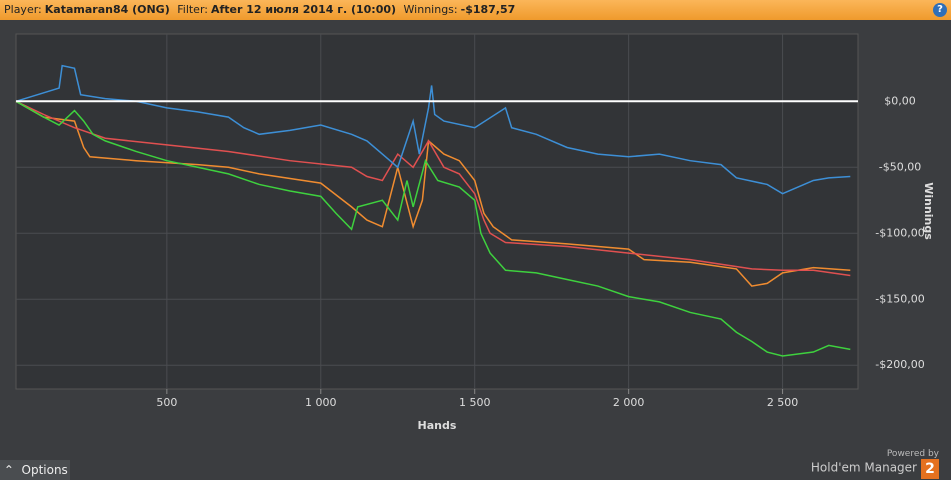 This screenshot has width=951, height=480. I want to click on y-axis-title: Winnings, so click(928, 211).